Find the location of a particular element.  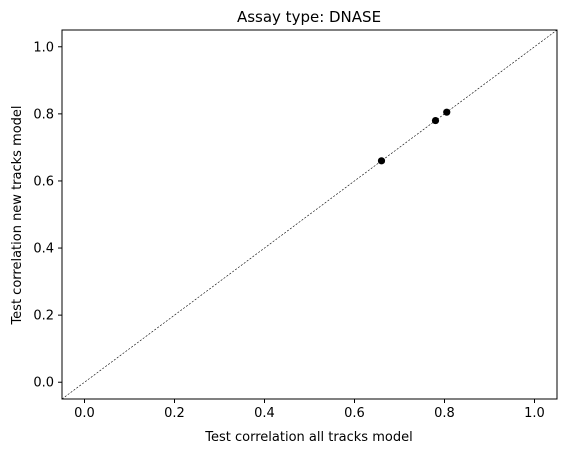

scatter-points is located at coordinates (414, 136).